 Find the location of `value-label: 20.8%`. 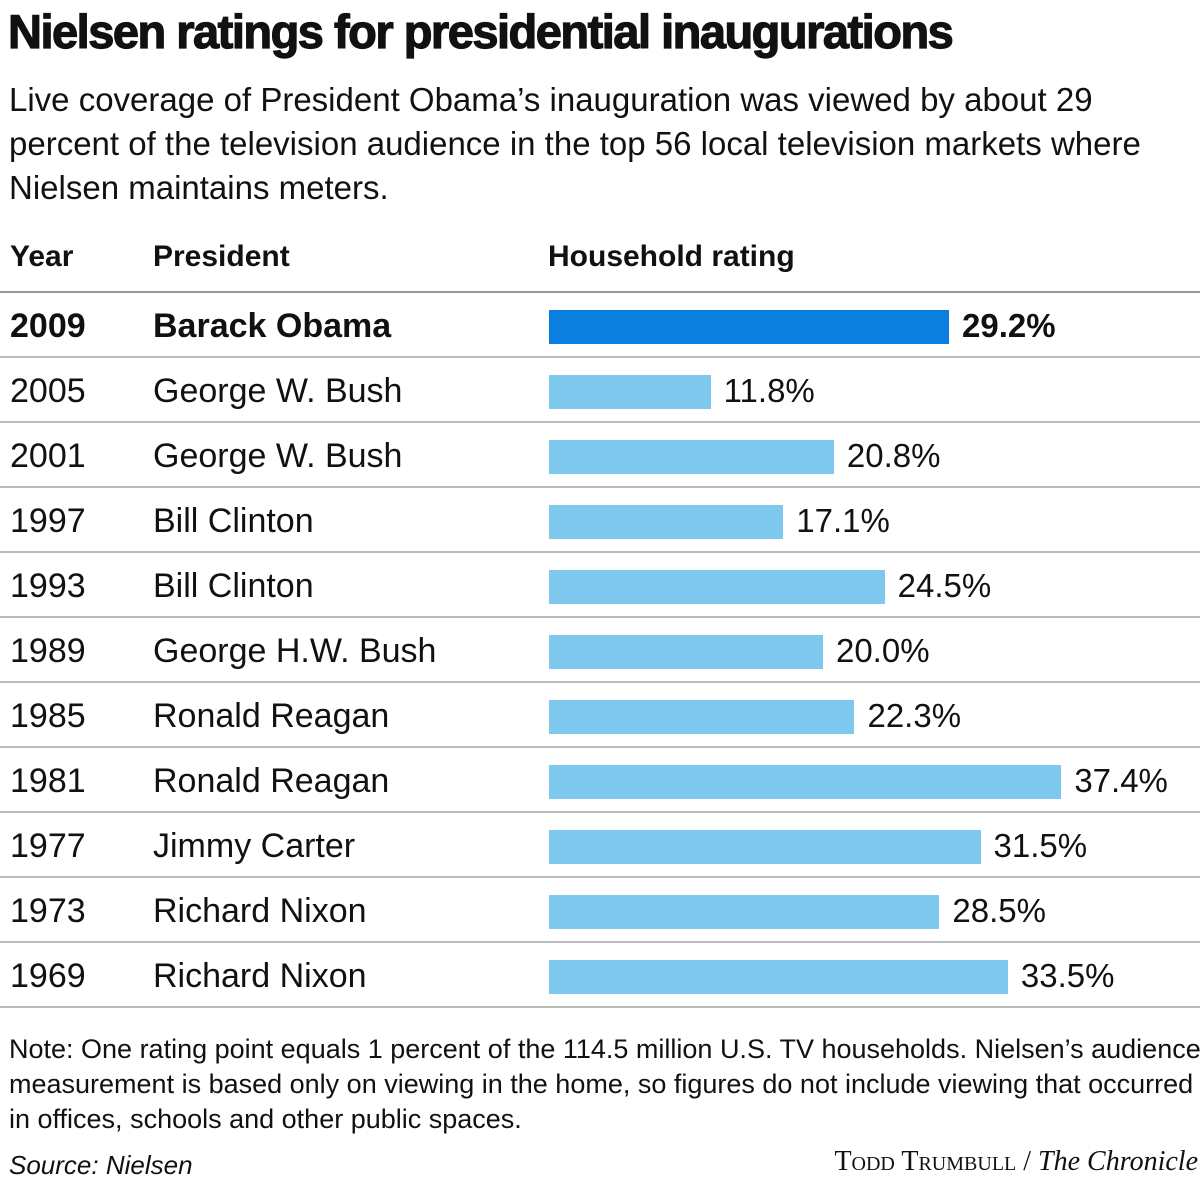

value-label: 20.8% is located at coordinates (893, 455).